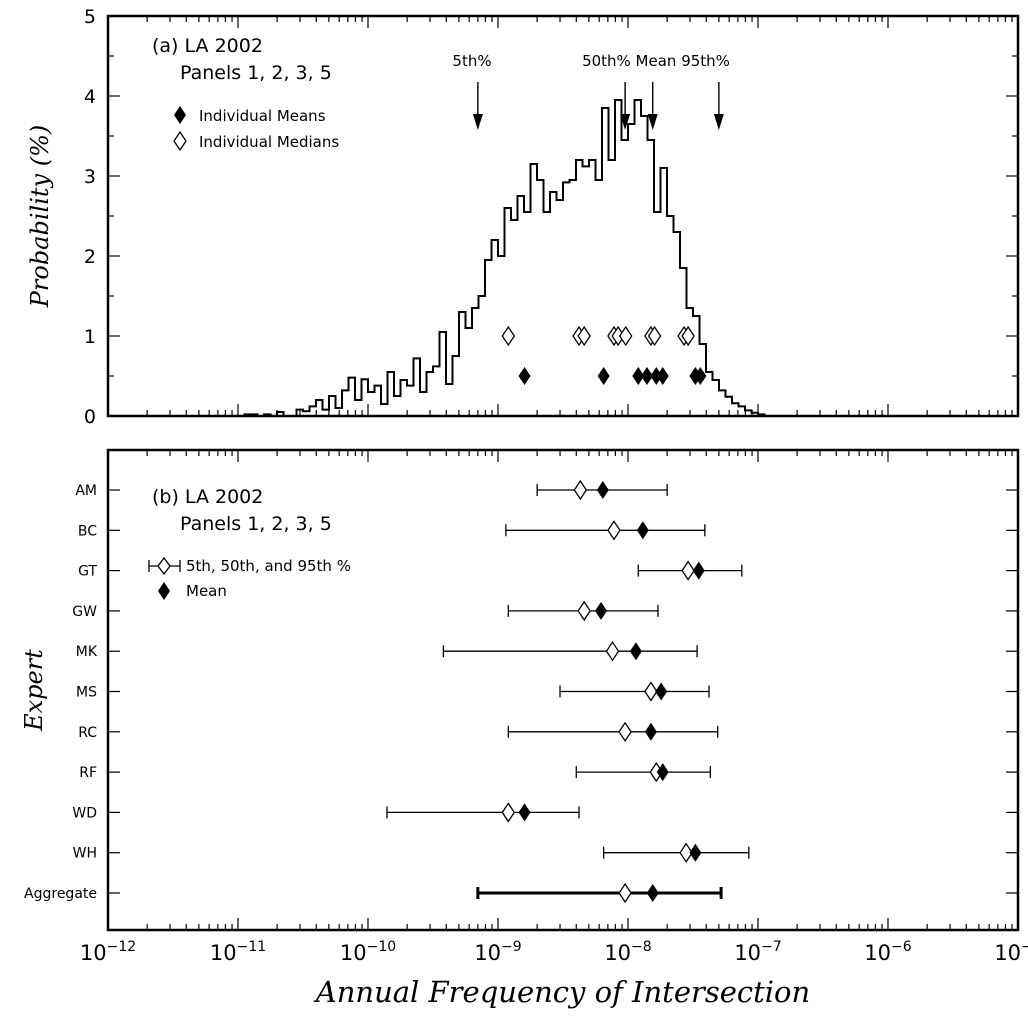 This screenshot has height=1025, width=1028. I want to click on expert-row: RF, so click(548, 772).